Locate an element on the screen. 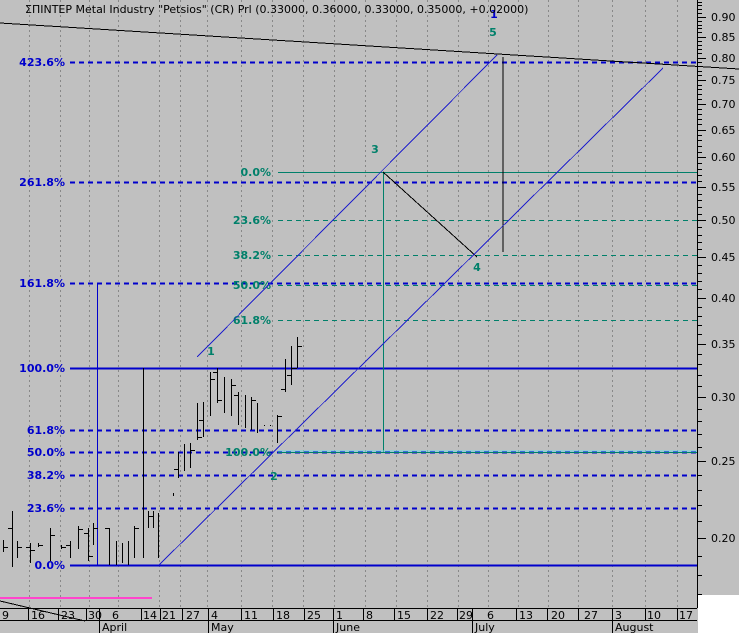  day-label: 8 is located at coordinates (369, 615).